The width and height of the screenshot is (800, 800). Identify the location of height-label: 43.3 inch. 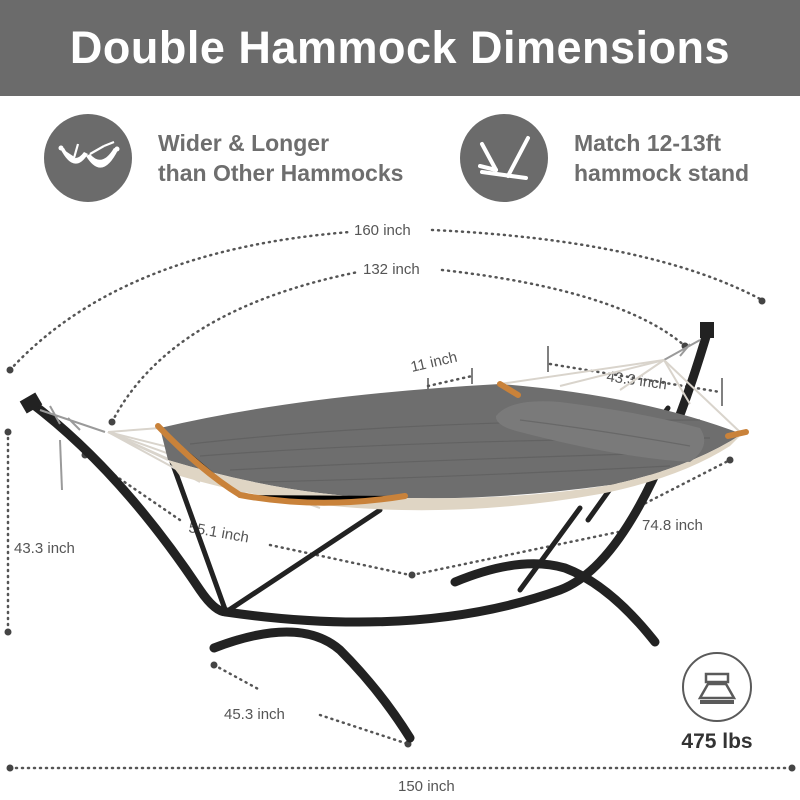
(44, 548).